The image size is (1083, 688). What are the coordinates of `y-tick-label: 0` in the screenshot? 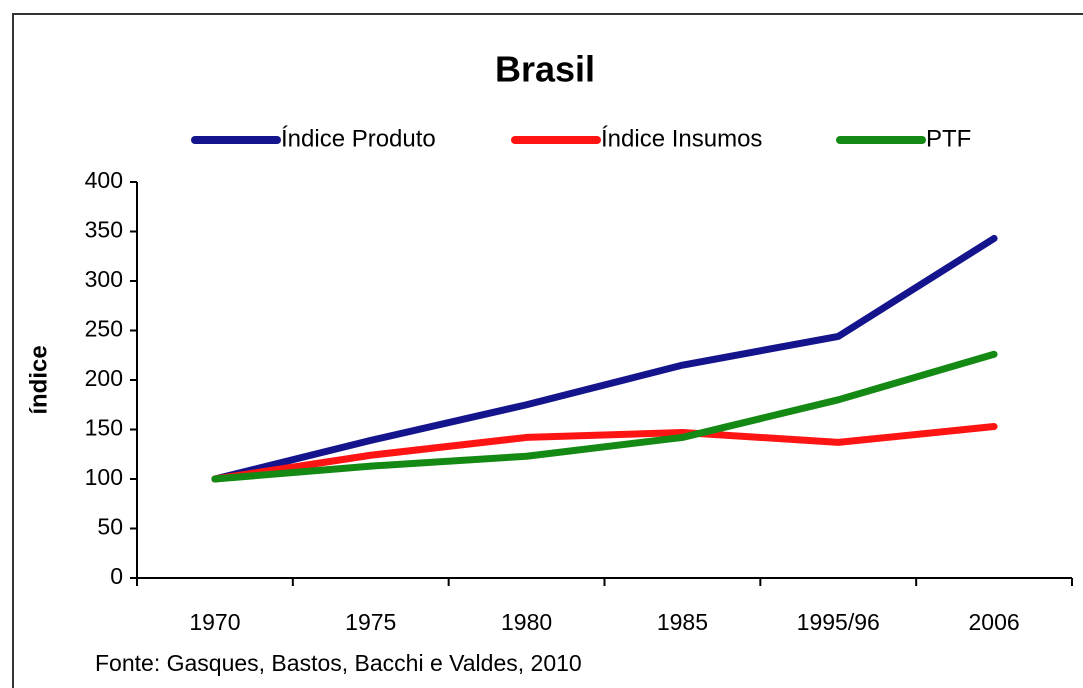 It's located at (116, 576).